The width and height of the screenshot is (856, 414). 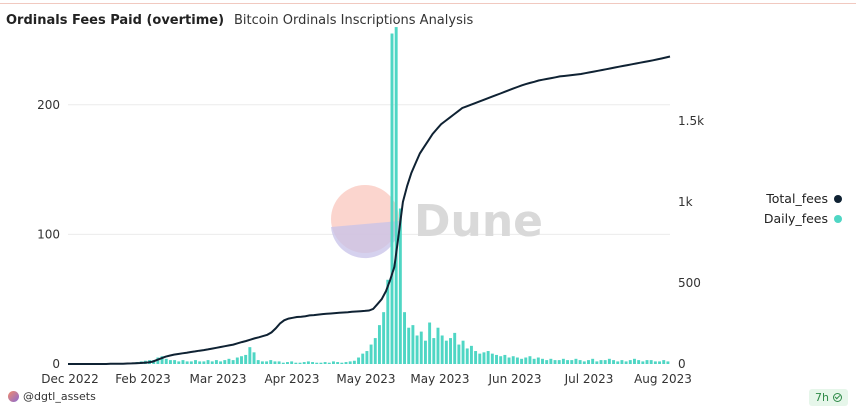 I want to click on author-name: @dgtl_assets, so click(x=59, y=396).